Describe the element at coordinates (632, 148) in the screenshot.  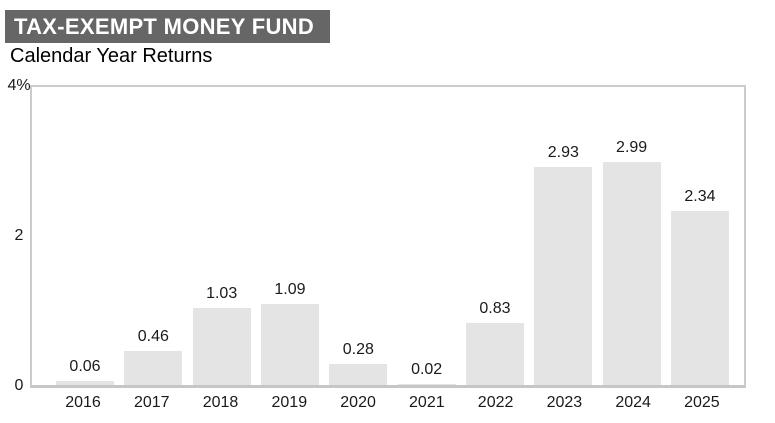
I see `bar-value-label-2024: 2.99` at that location.